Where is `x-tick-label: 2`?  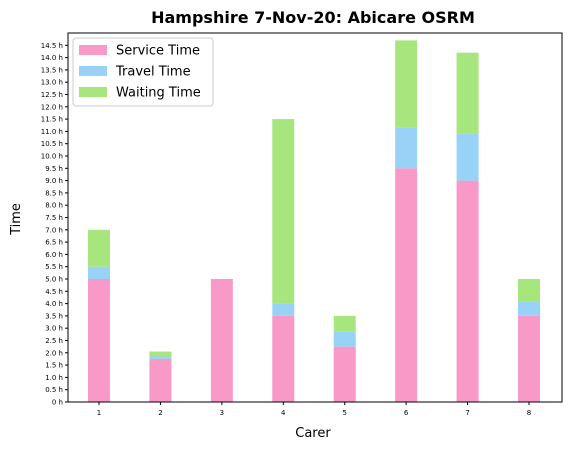
x-tick-label: 2 is located at coordinates (160, 413).